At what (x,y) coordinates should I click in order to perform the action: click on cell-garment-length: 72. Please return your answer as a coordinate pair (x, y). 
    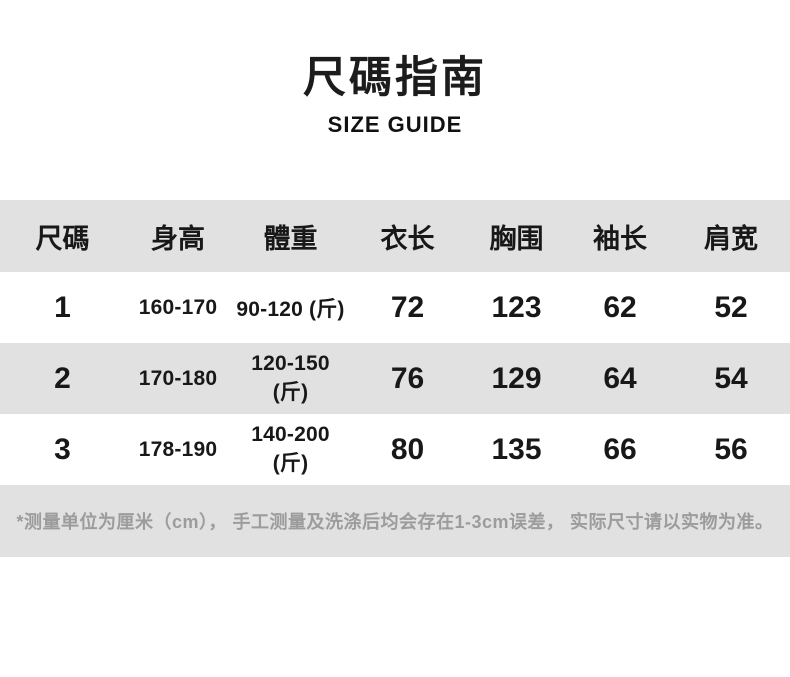
    Looking at the image, I should click on (407, 307).